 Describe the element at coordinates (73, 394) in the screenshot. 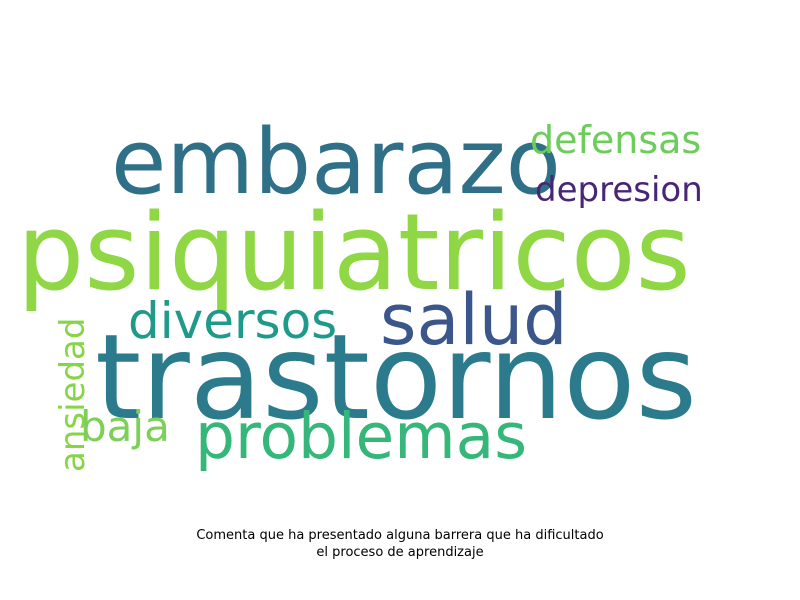

I see `word-ansiedad: ansiedad` at that location.